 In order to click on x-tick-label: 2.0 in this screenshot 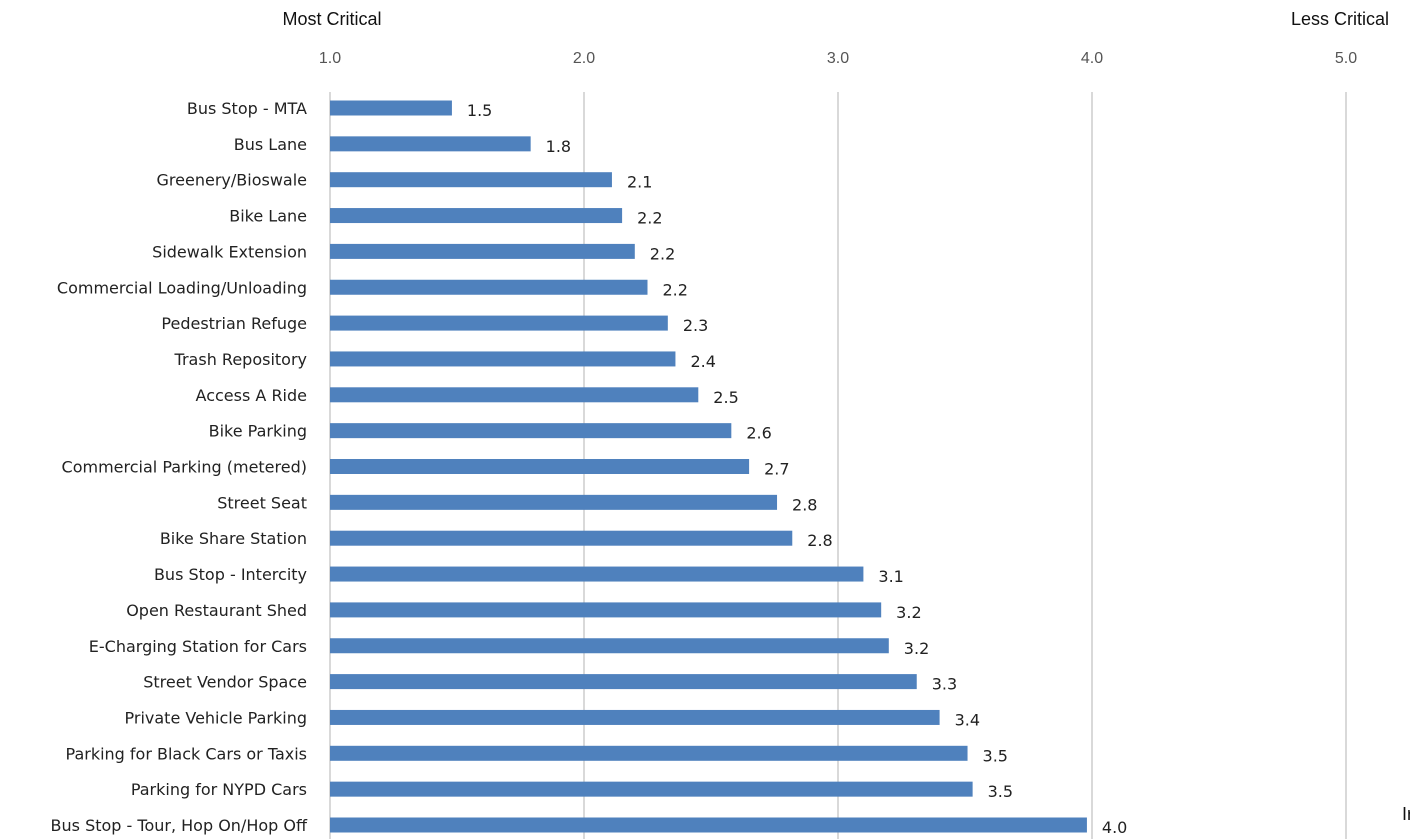, I will do `click(584, 58)`.